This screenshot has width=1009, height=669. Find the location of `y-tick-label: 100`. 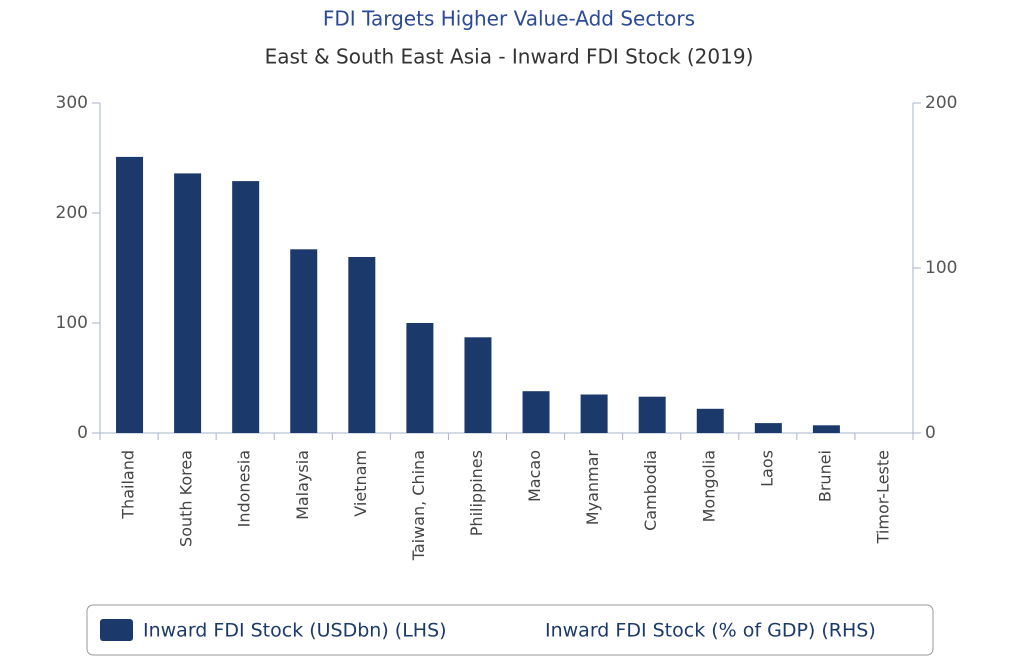

y-tick-label: 100 is located at coordinates (72, 323).